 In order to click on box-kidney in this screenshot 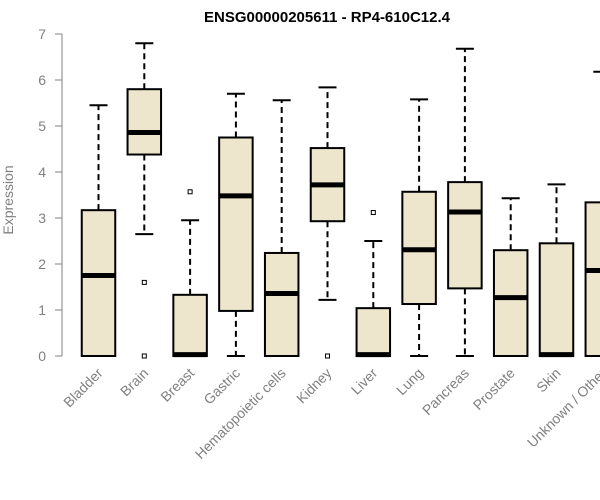, I will do `click(327, 222)`.